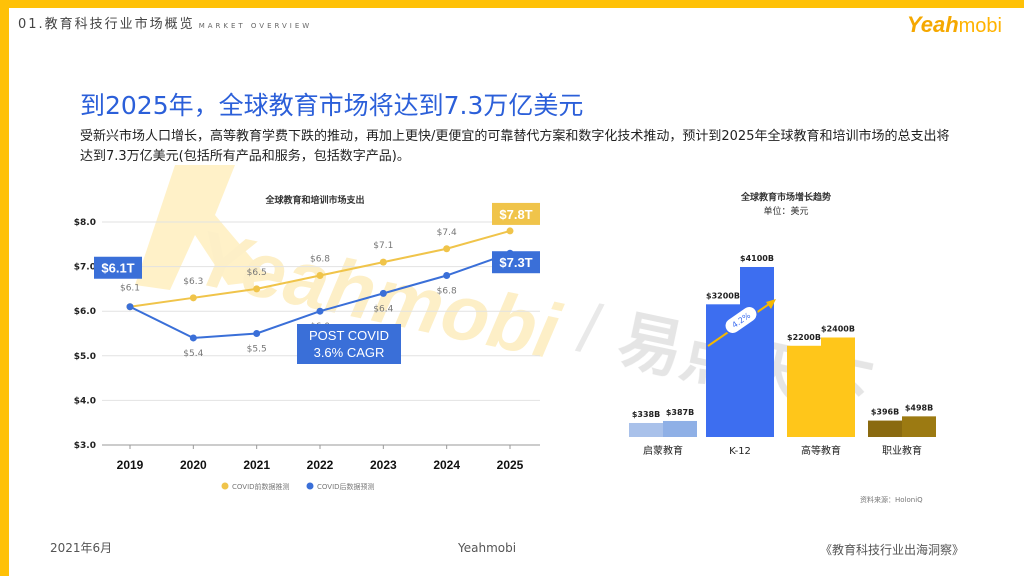 The width and height of the screenshot is (1024, 576). What do you see at coordinates (838, 328) in the screenshot?
I see `bar-value-label: $2400B` at bounding box center [838, 328].